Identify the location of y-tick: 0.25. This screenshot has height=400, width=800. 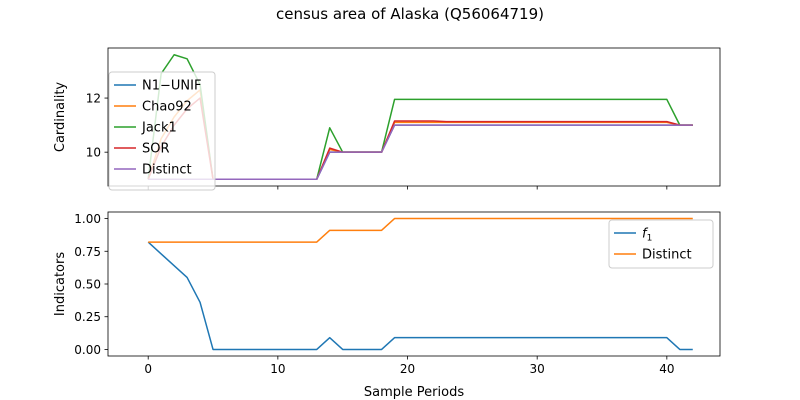
(91, 317).